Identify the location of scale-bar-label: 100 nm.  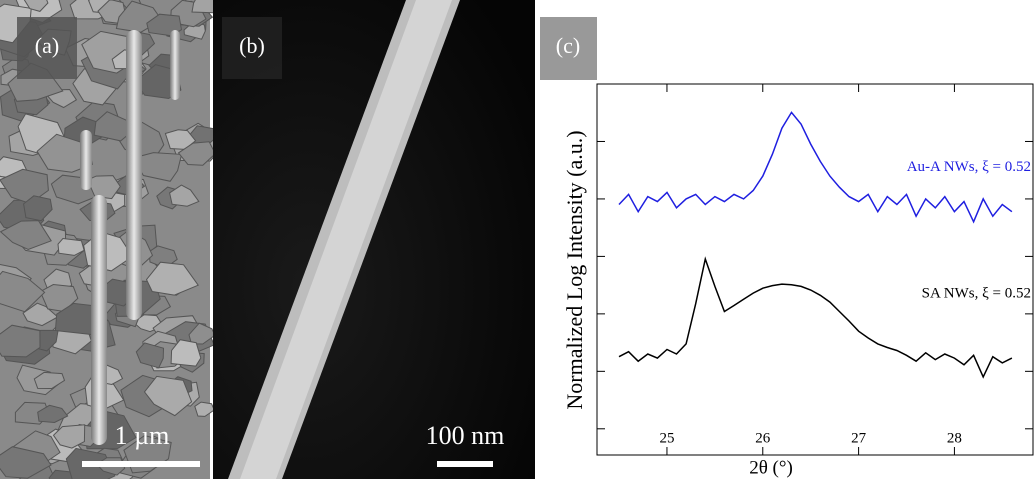
(465, 435).